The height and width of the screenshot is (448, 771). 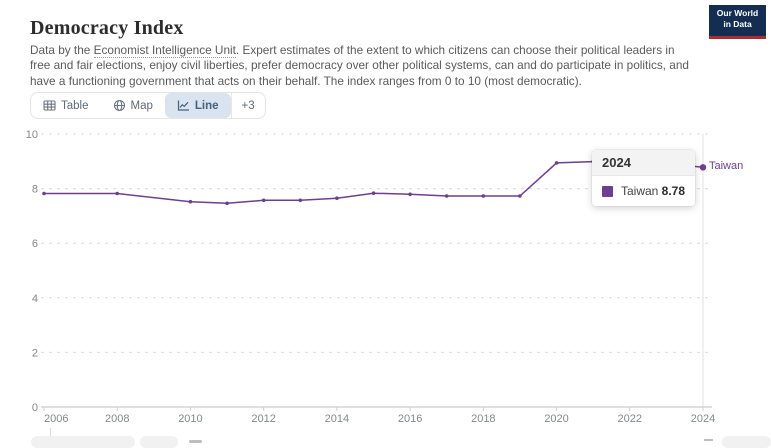 I want to click on x-tick-label: 2024, so click(x=703, y=419).